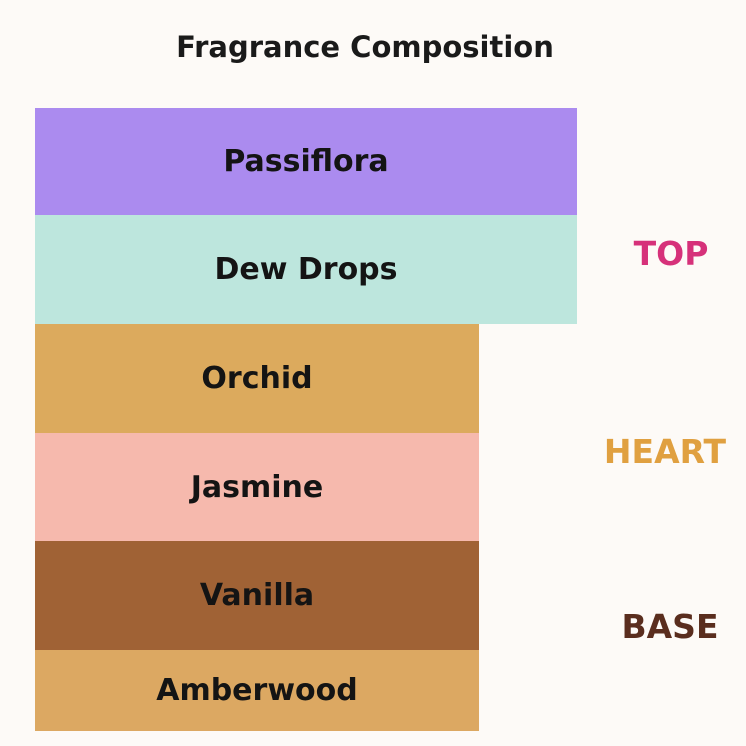  I want to click on layer-label: Vanilla, so click(257, 595).